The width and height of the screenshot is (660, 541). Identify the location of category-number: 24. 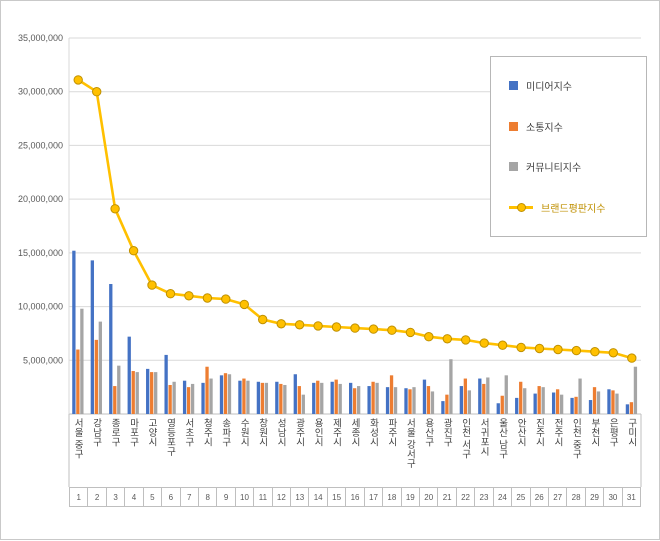
(503, 497).